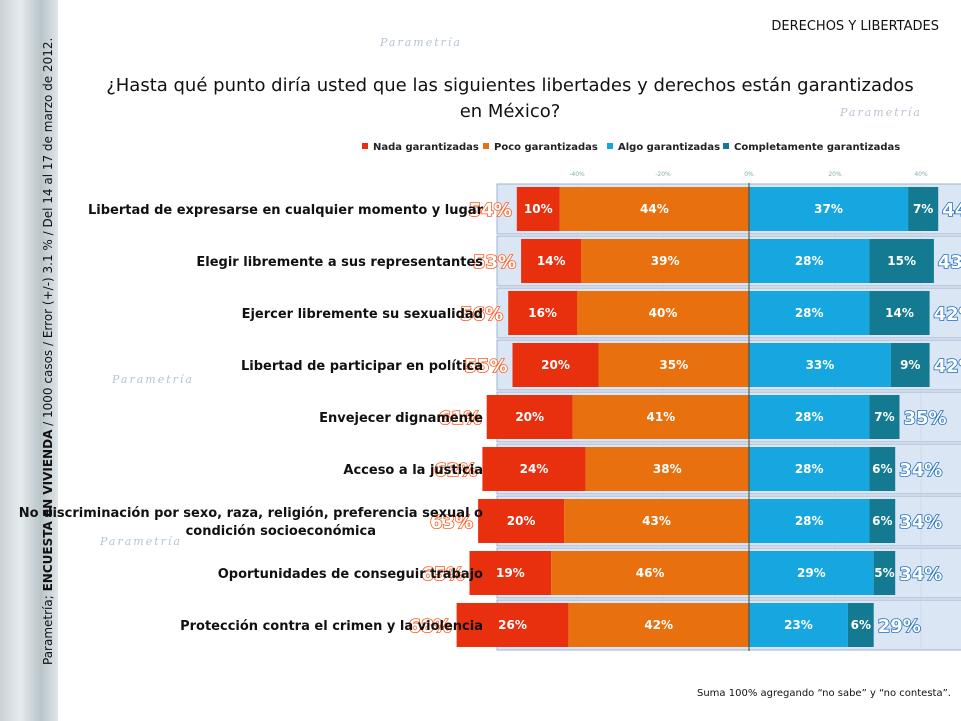 This screenshot has width=961, height=721. I want to click on data-label-algo: 23%, so click(798, 625).